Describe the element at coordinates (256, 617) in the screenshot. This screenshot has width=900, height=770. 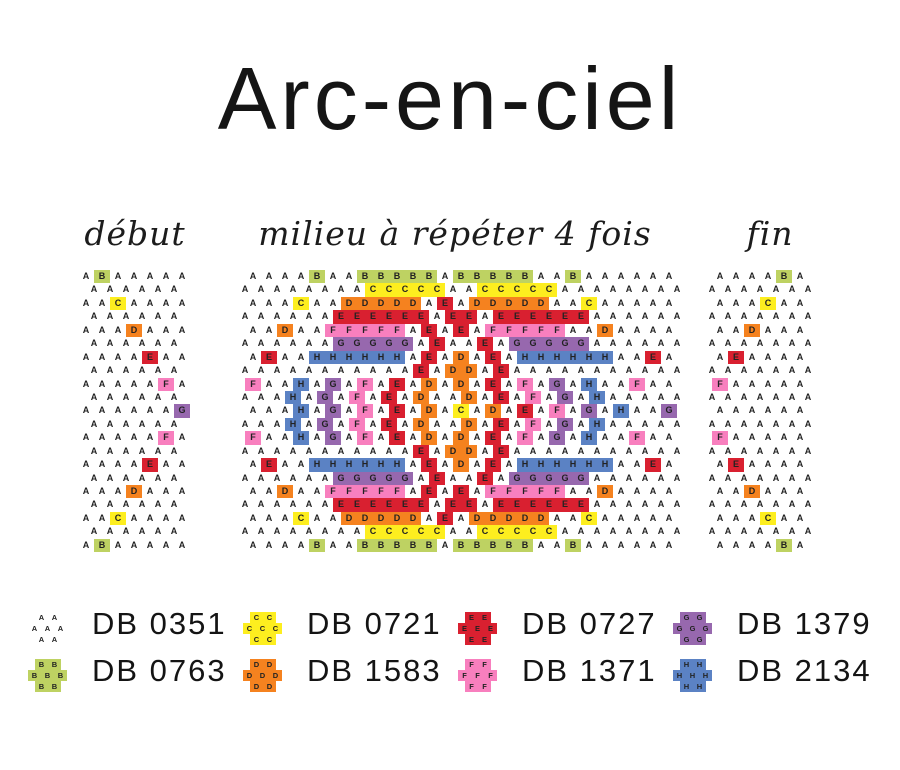
I see `swatch-bead: C` at that location.